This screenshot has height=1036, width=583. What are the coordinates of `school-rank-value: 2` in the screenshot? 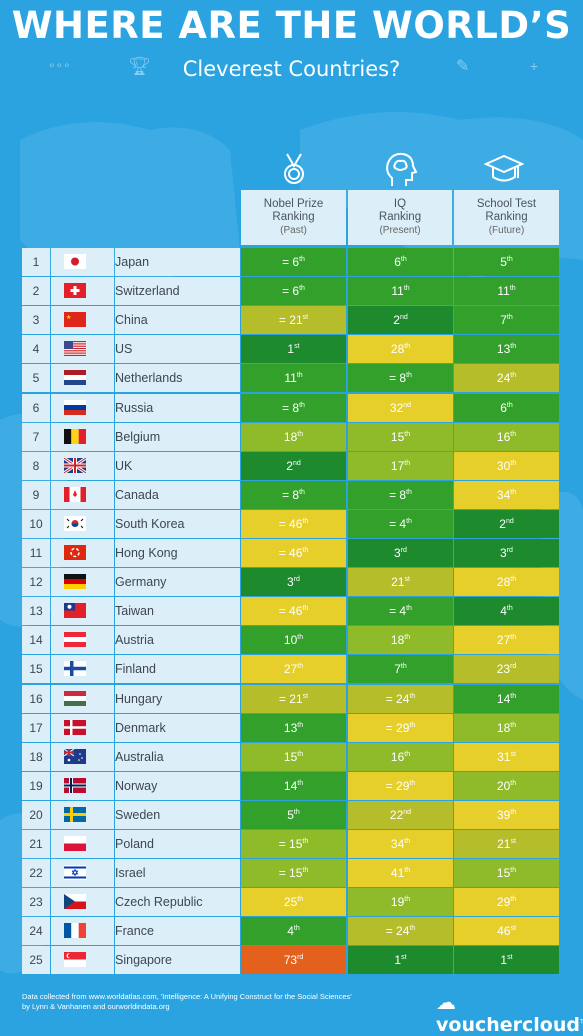 It's located at (502, 523).